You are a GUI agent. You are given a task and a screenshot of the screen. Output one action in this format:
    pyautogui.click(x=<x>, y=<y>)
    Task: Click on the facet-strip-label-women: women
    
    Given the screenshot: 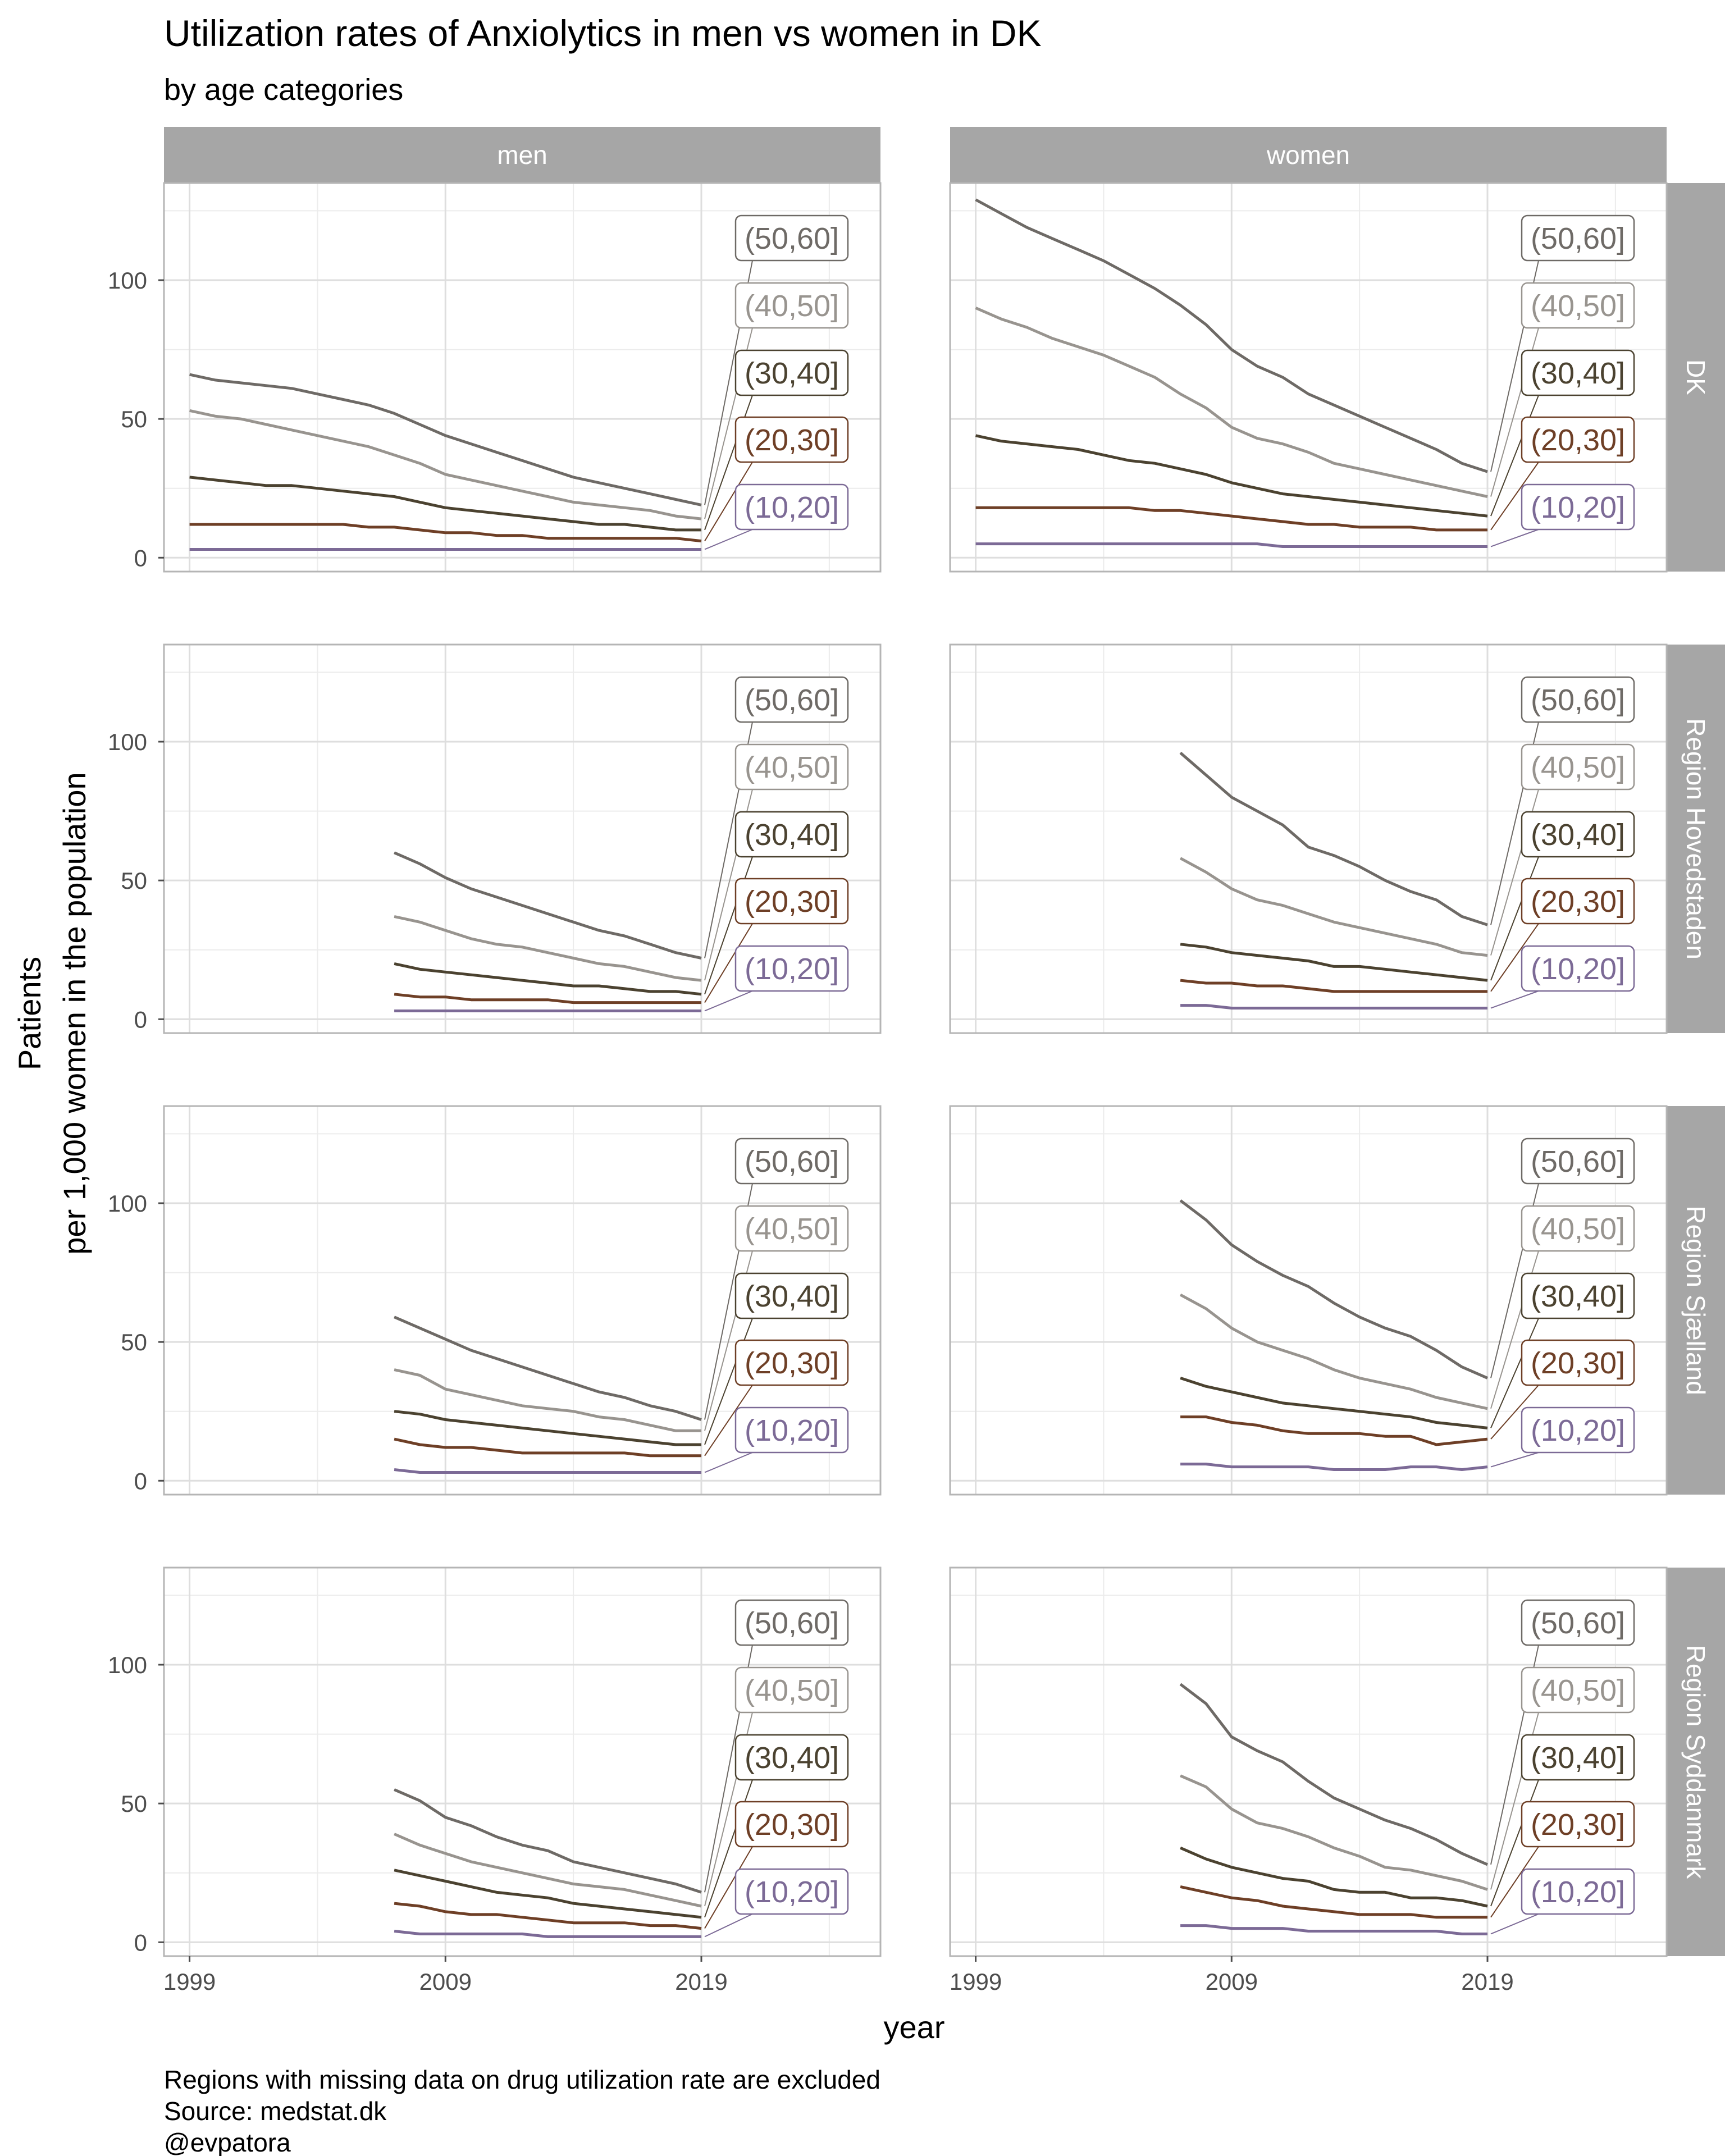 What is the action you would take?
    pyautogui.click(x=1308, y=155)
    